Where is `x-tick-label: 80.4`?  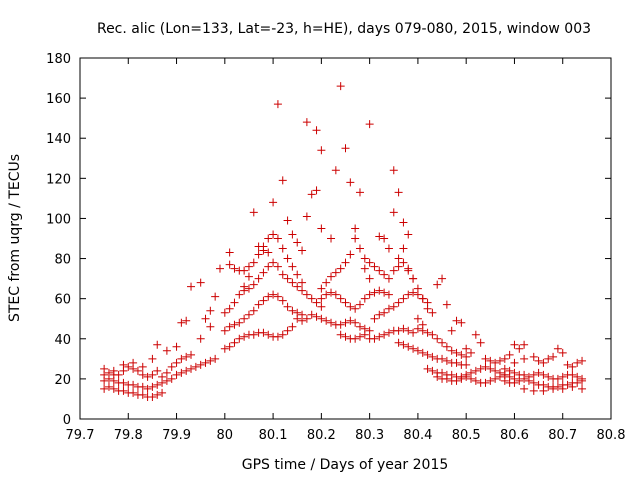
x-tick-label: 80.4 is located at coordinates (417, 435).